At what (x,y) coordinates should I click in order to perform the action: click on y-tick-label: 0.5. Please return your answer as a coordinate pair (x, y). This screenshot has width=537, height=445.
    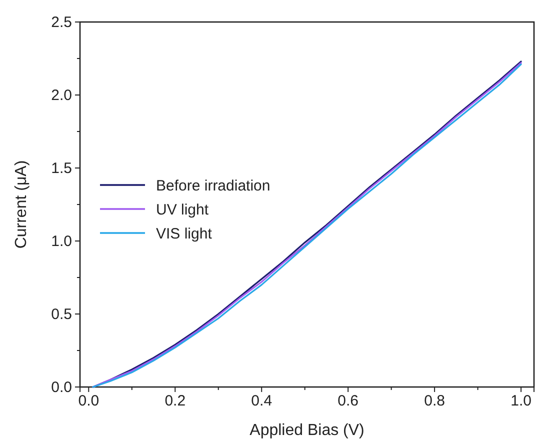
    Looking at the image, I should click on (61, 314).